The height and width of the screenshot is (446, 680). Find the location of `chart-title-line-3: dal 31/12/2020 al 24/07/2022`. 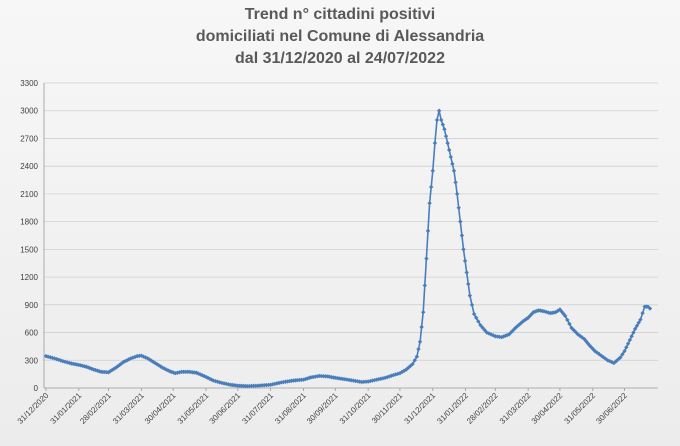

chart-title-line-3: dal 31/12/2020 al 24/07/2022 is located at coordinates (340, 58).